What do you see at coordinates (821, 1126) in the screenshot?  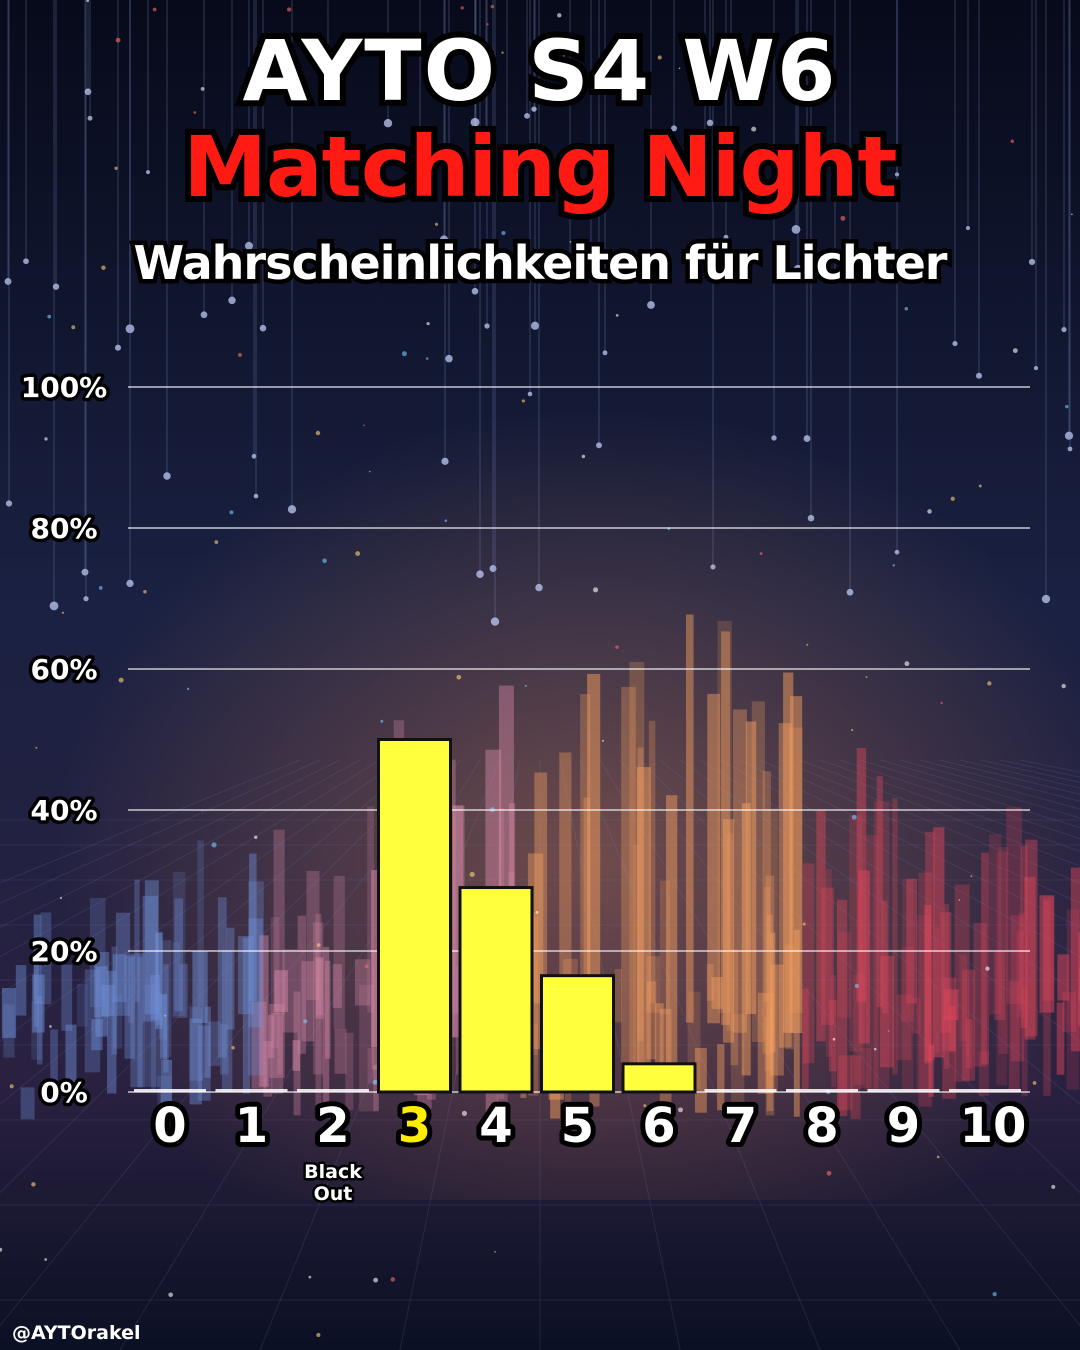 I see `x-tick-label-8: 8` at bounding box center [821, 1126].